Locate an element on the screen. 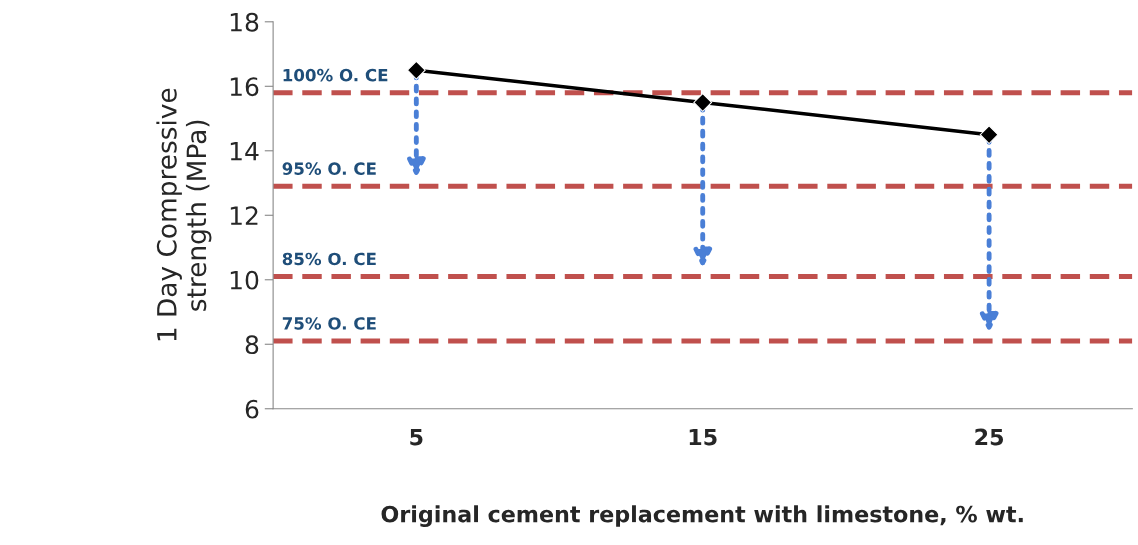  ref-line-label: 85% O. CE is located at coordinates (329, 259).